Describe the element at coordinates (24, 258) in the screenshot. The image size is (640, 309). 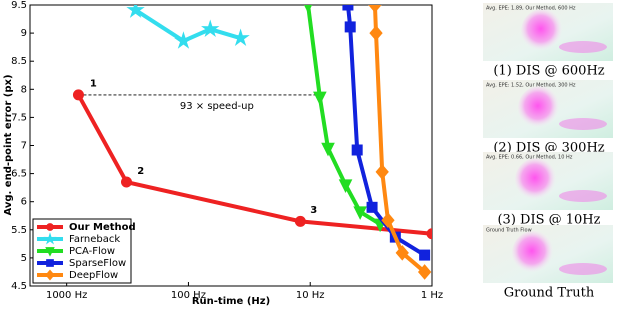
I see `y-tick-label: 5` at that location.